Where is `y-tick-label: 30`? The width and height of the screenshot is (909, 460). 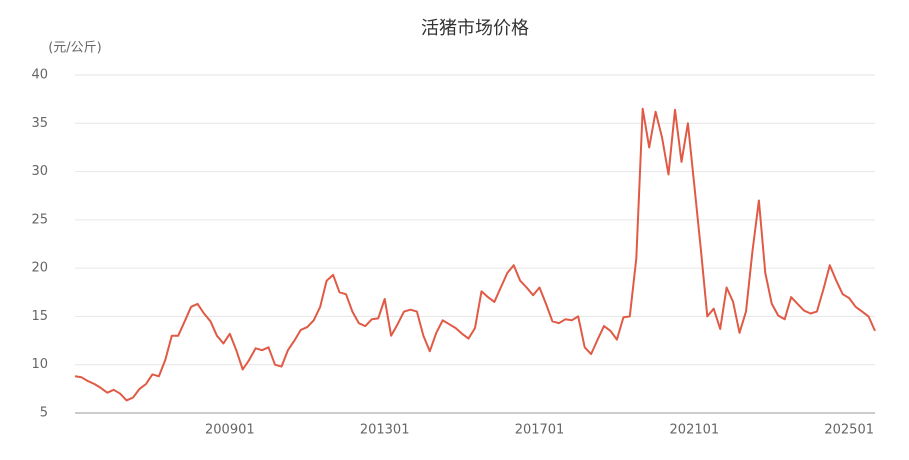 y-tick-label: 30 is located at coordinates (39, 171).